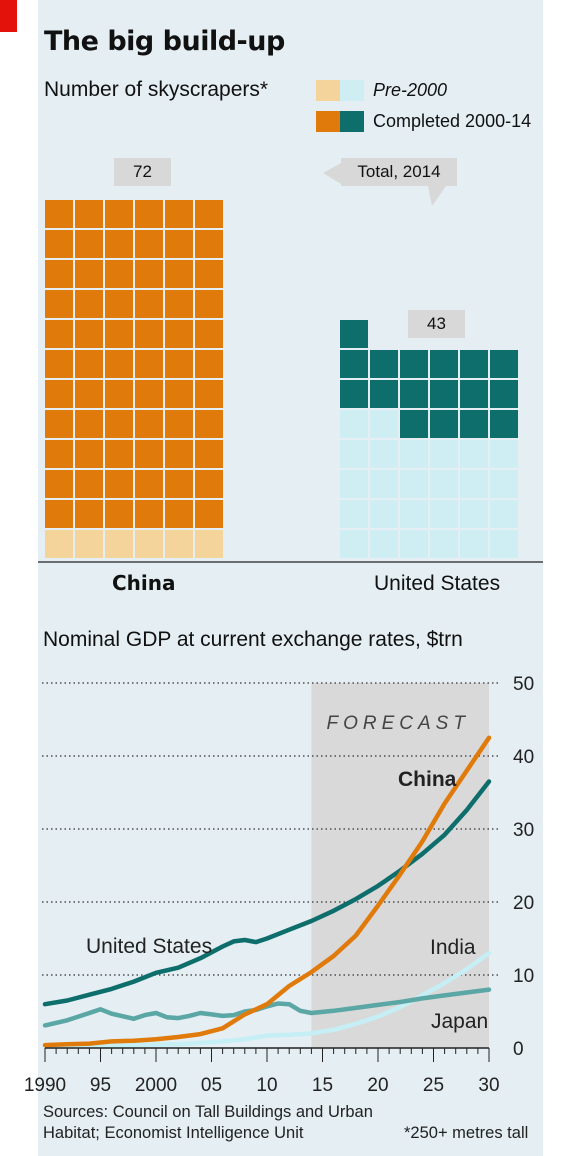  I want to click on x-tick-label-2005: 05, so click(211, 1085).